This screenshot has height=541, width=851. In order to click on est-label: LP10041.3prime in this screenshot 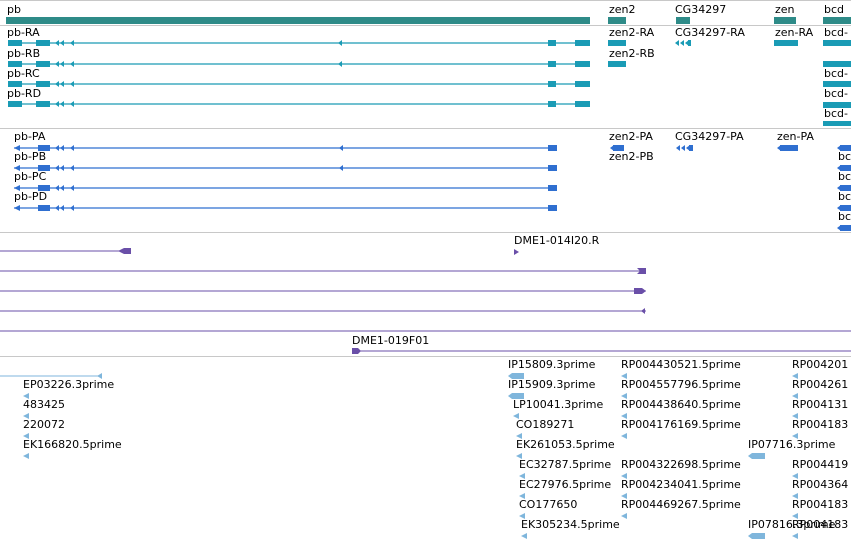, I will do `click(558, 404)`.